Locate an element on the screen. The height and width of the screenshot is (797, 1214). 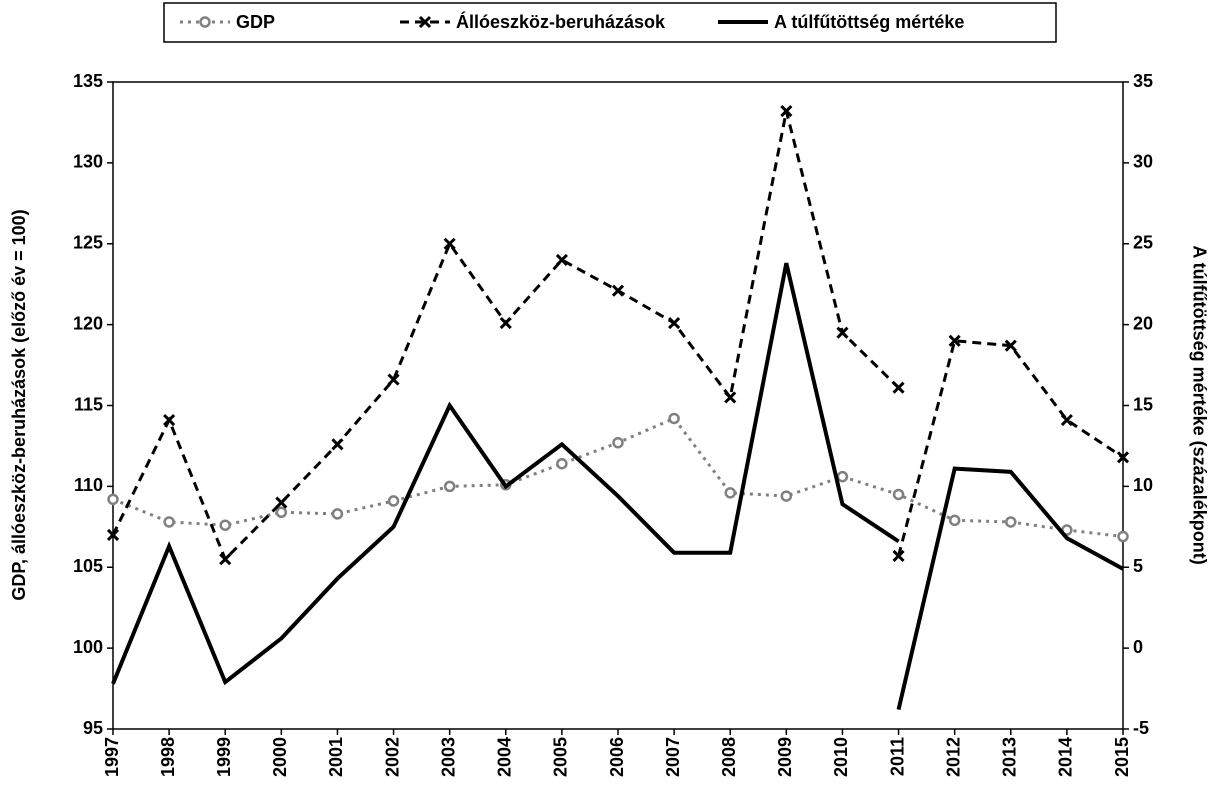
x-tick-label: 2004 is located at coordinates (505, 757).